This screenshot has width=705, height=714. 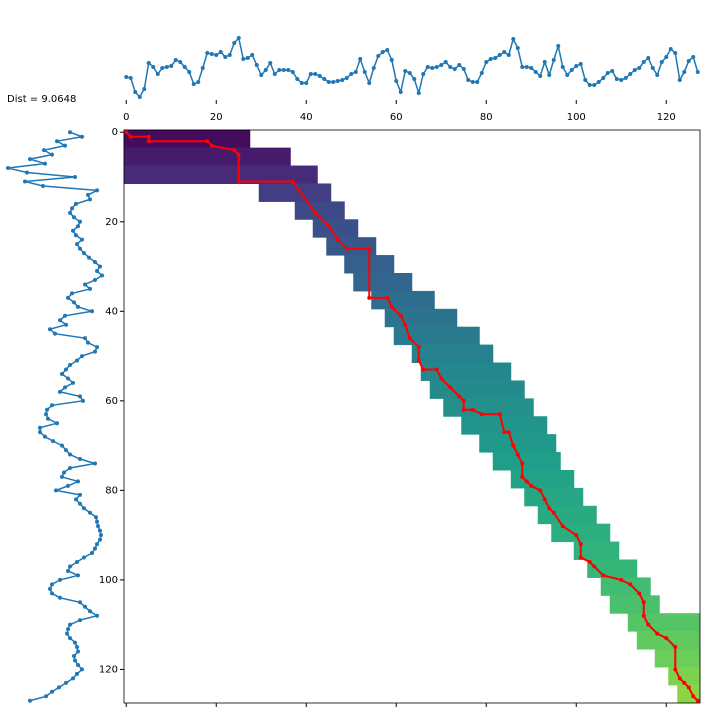 I want to click on x-tick-label: 60, so click(x=396, y=117).